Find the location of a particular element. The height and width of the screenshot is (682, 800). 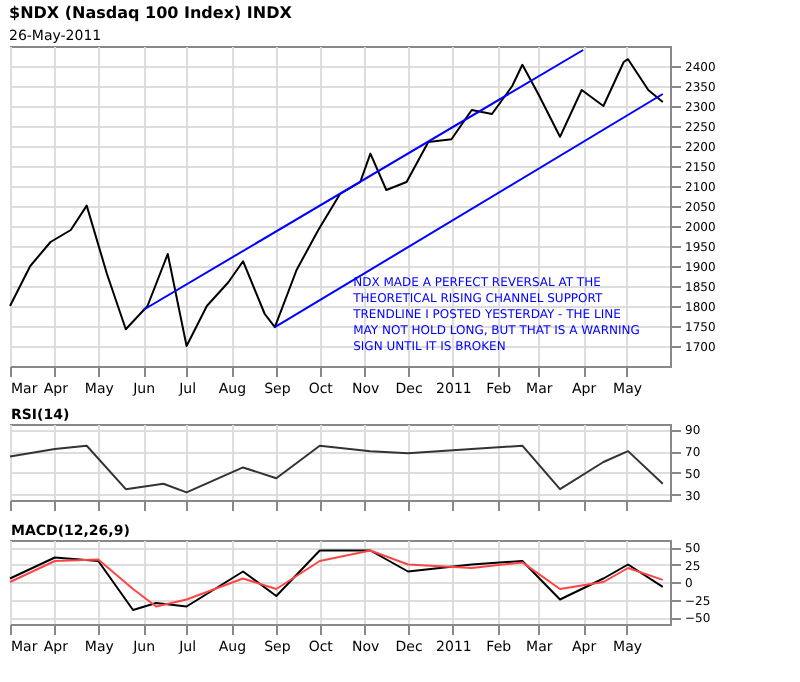

chart-title: $NDX (Nasdaq 100 Index) INDX is located at coordinates (151, 13).